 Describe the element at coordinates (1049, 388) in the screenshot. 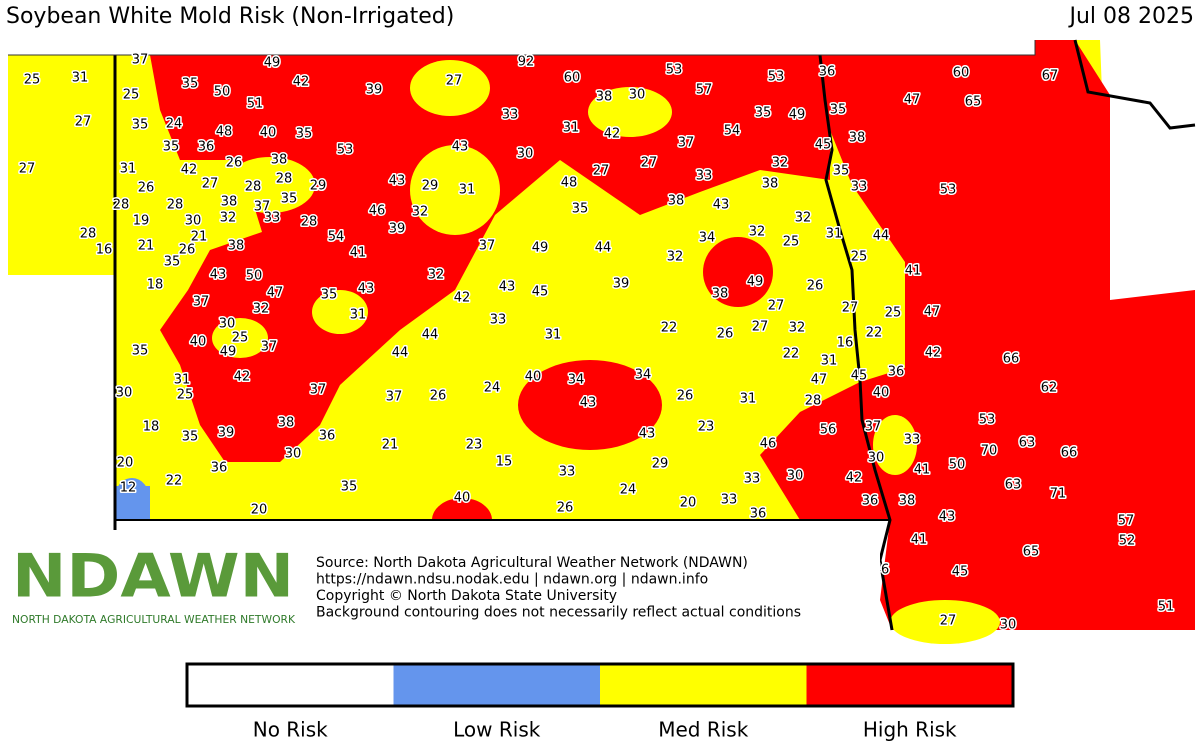

I see `station-value: 62` at that location.